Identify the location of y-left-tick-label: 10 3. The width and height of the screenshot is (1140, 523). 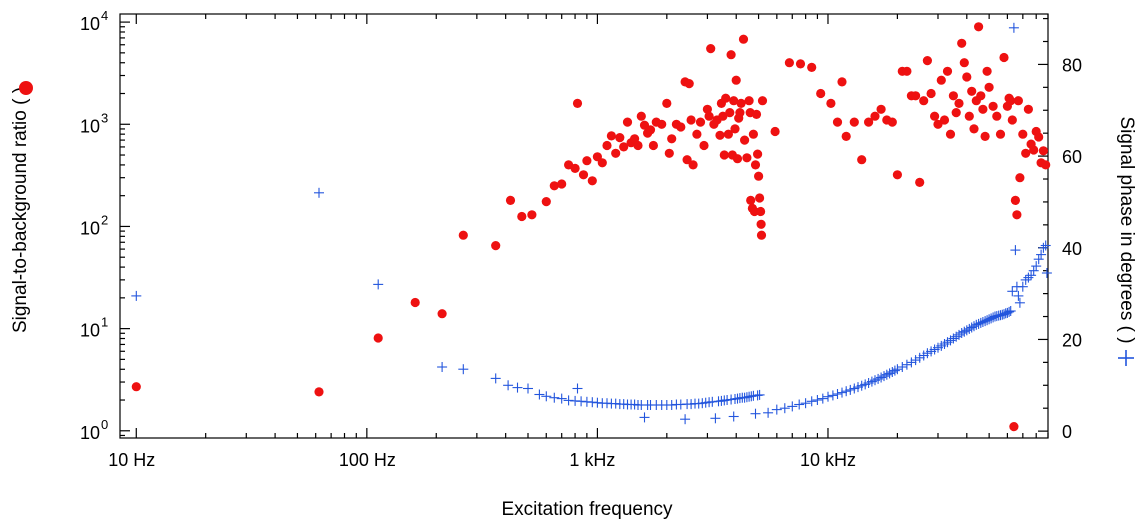
(94, 123).